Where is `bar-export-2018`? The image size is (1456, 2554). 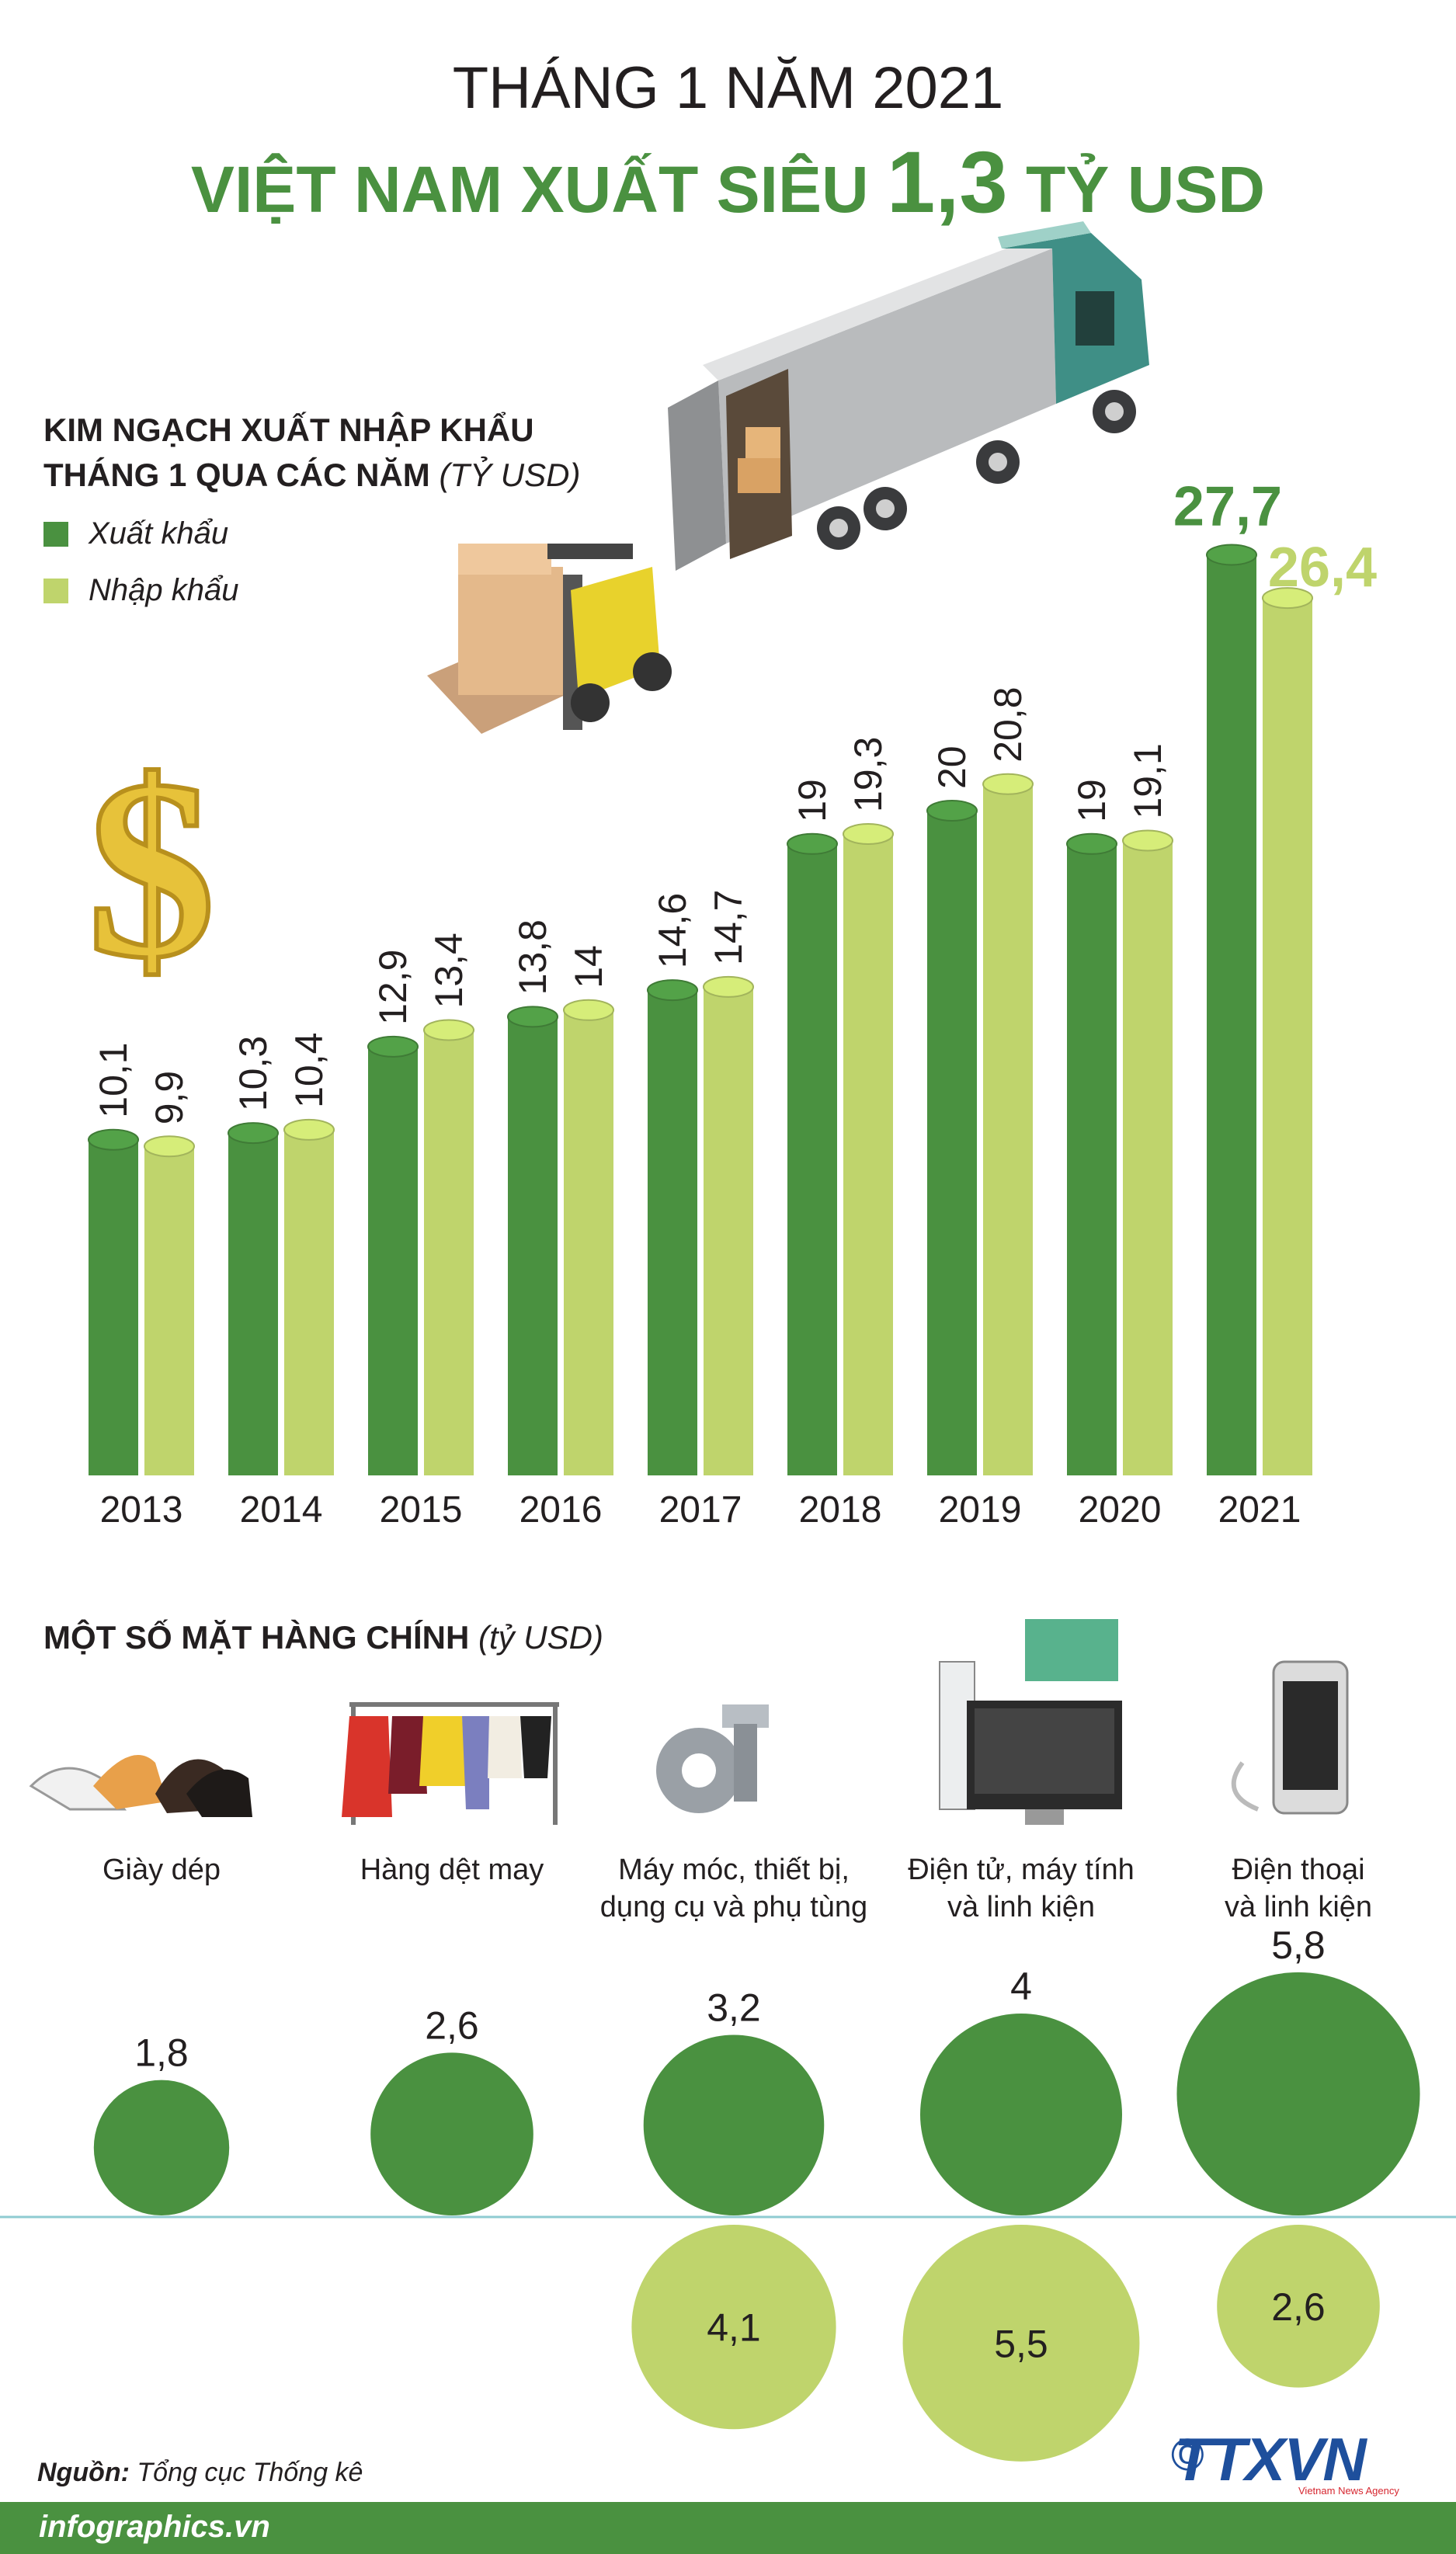
bar-export-2018 is located at coordinates (812, 1159).